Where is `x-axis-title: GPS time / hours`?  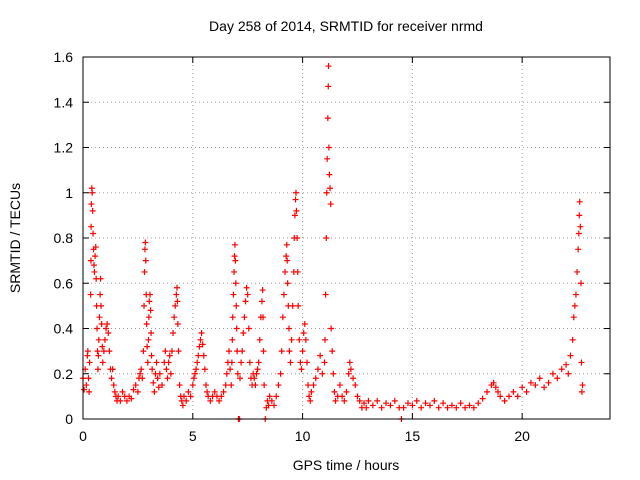
x-axis-title: GPS time / hours is located at coordinates (346, 465).